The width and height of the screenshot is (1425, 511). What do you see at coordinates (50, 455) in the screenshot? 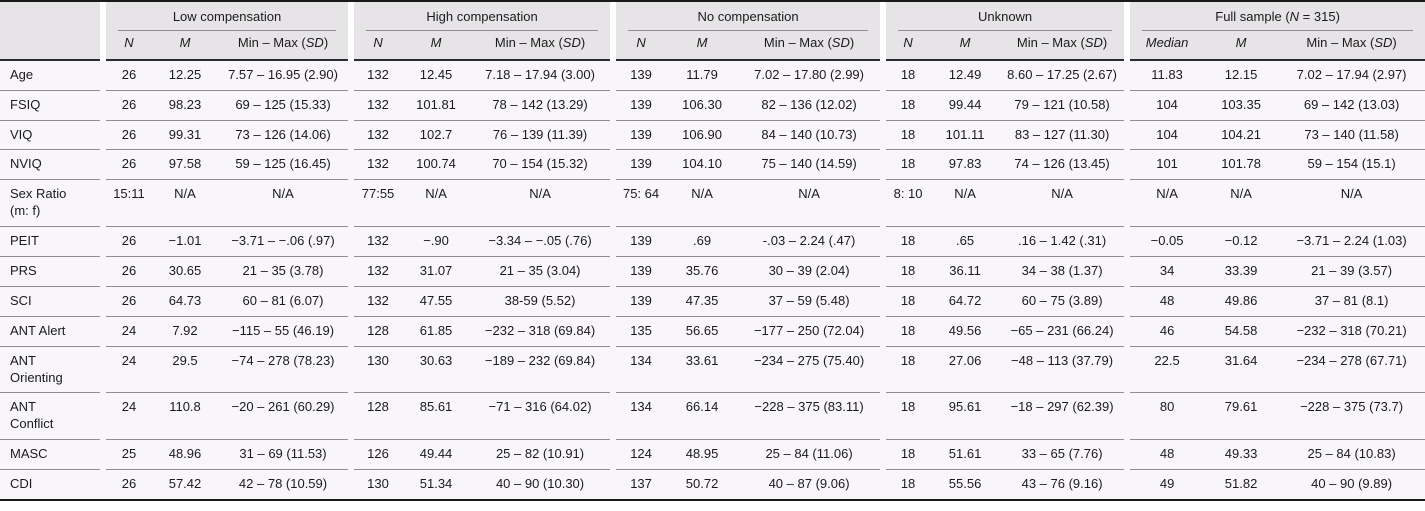
I see `row-label: MASC` at bounding box center [50, 455].